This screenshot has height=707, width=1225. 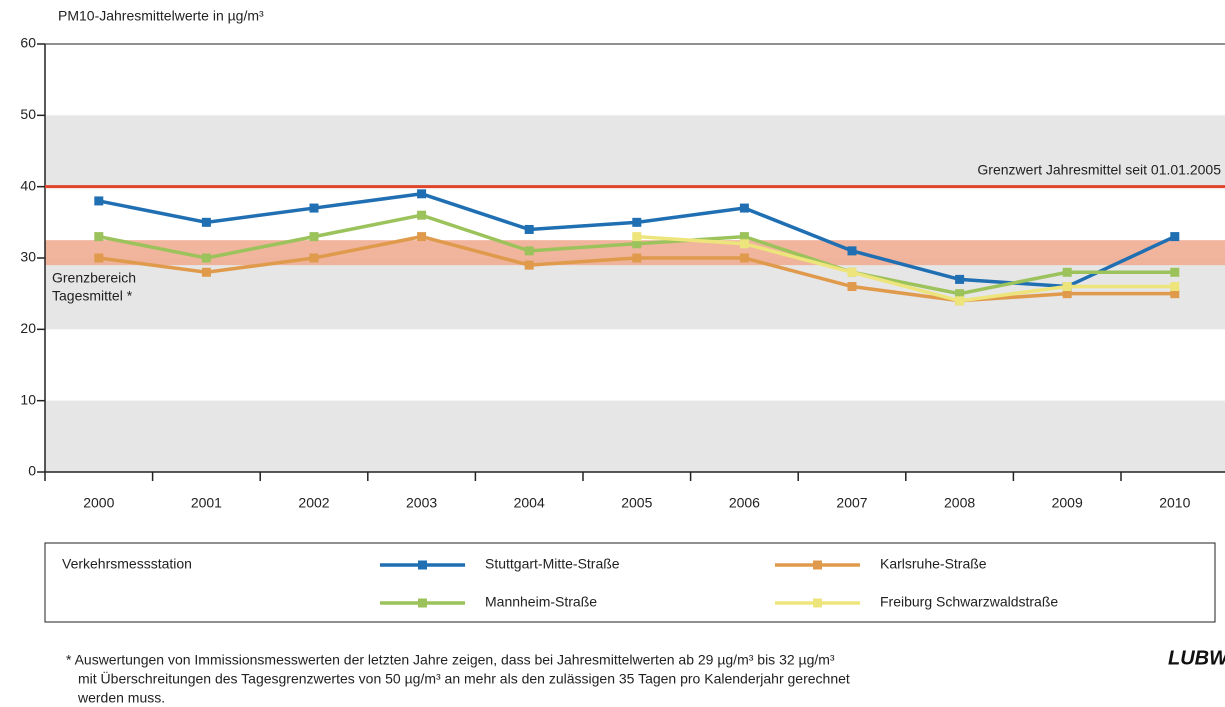 I want to click on y-tick-label: 0, so click(x=32, y=471).